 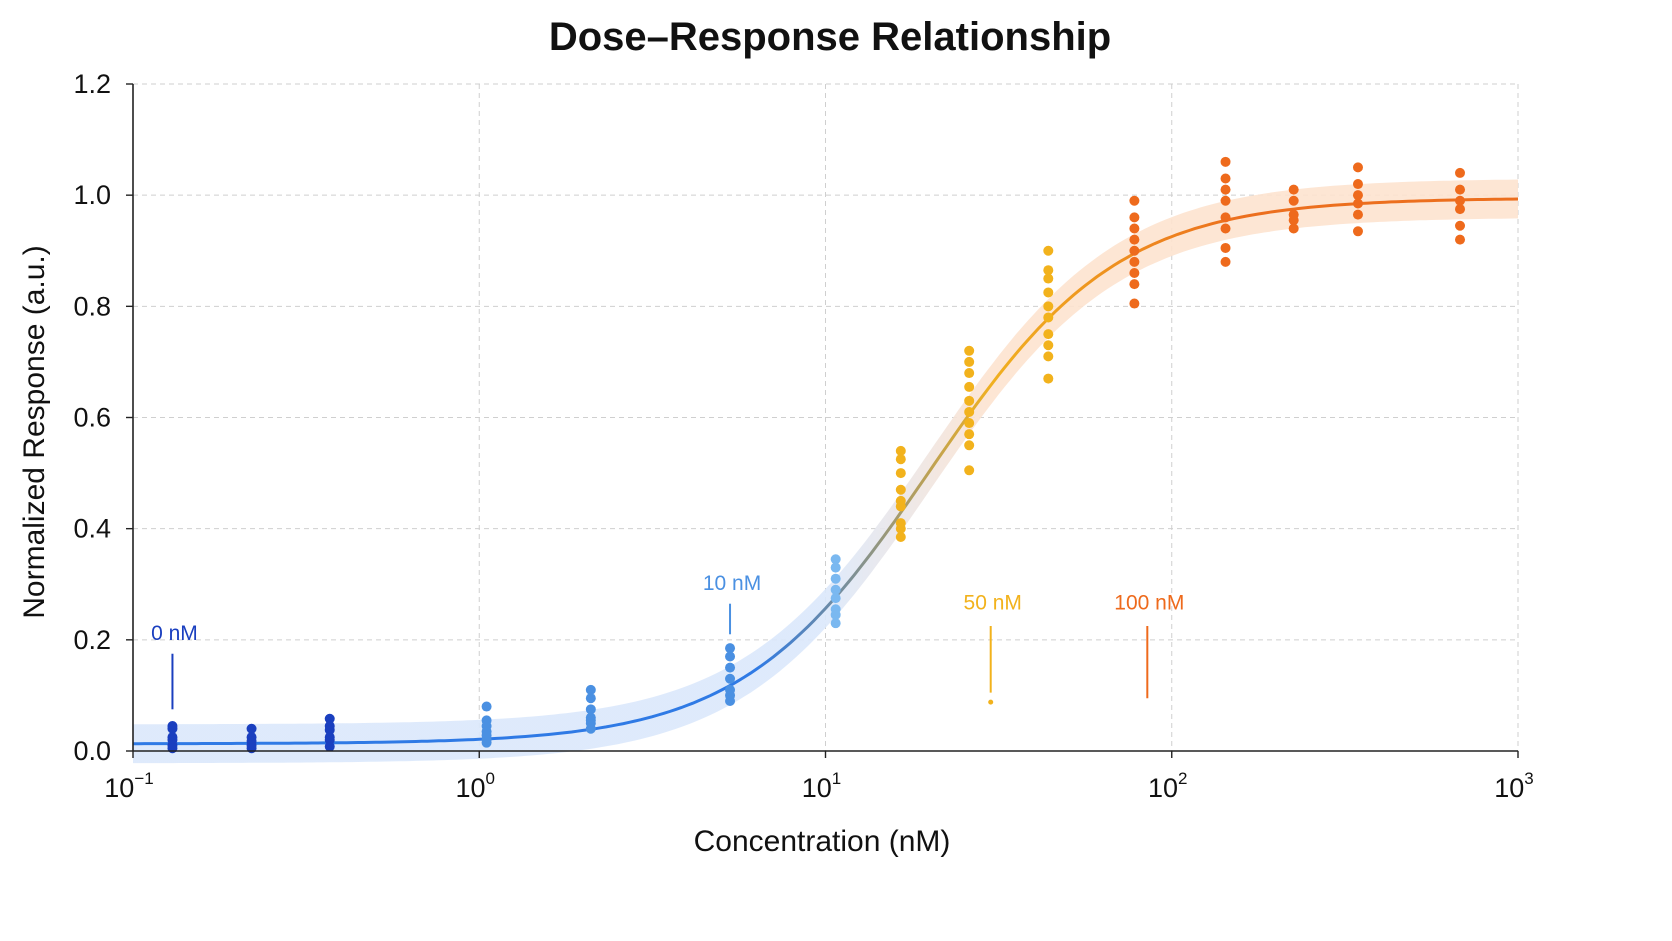 I want to click on x-tick-label: 10³, so click(x=1514, y=786).